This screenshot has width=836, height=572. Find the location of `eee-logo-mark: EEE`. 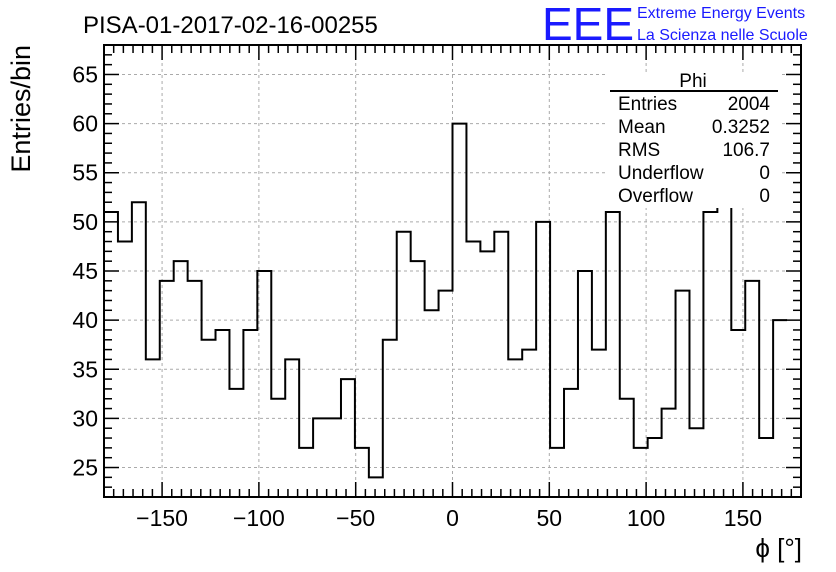

eee-logo-mark: EEE is located at coordinates (588, 25).